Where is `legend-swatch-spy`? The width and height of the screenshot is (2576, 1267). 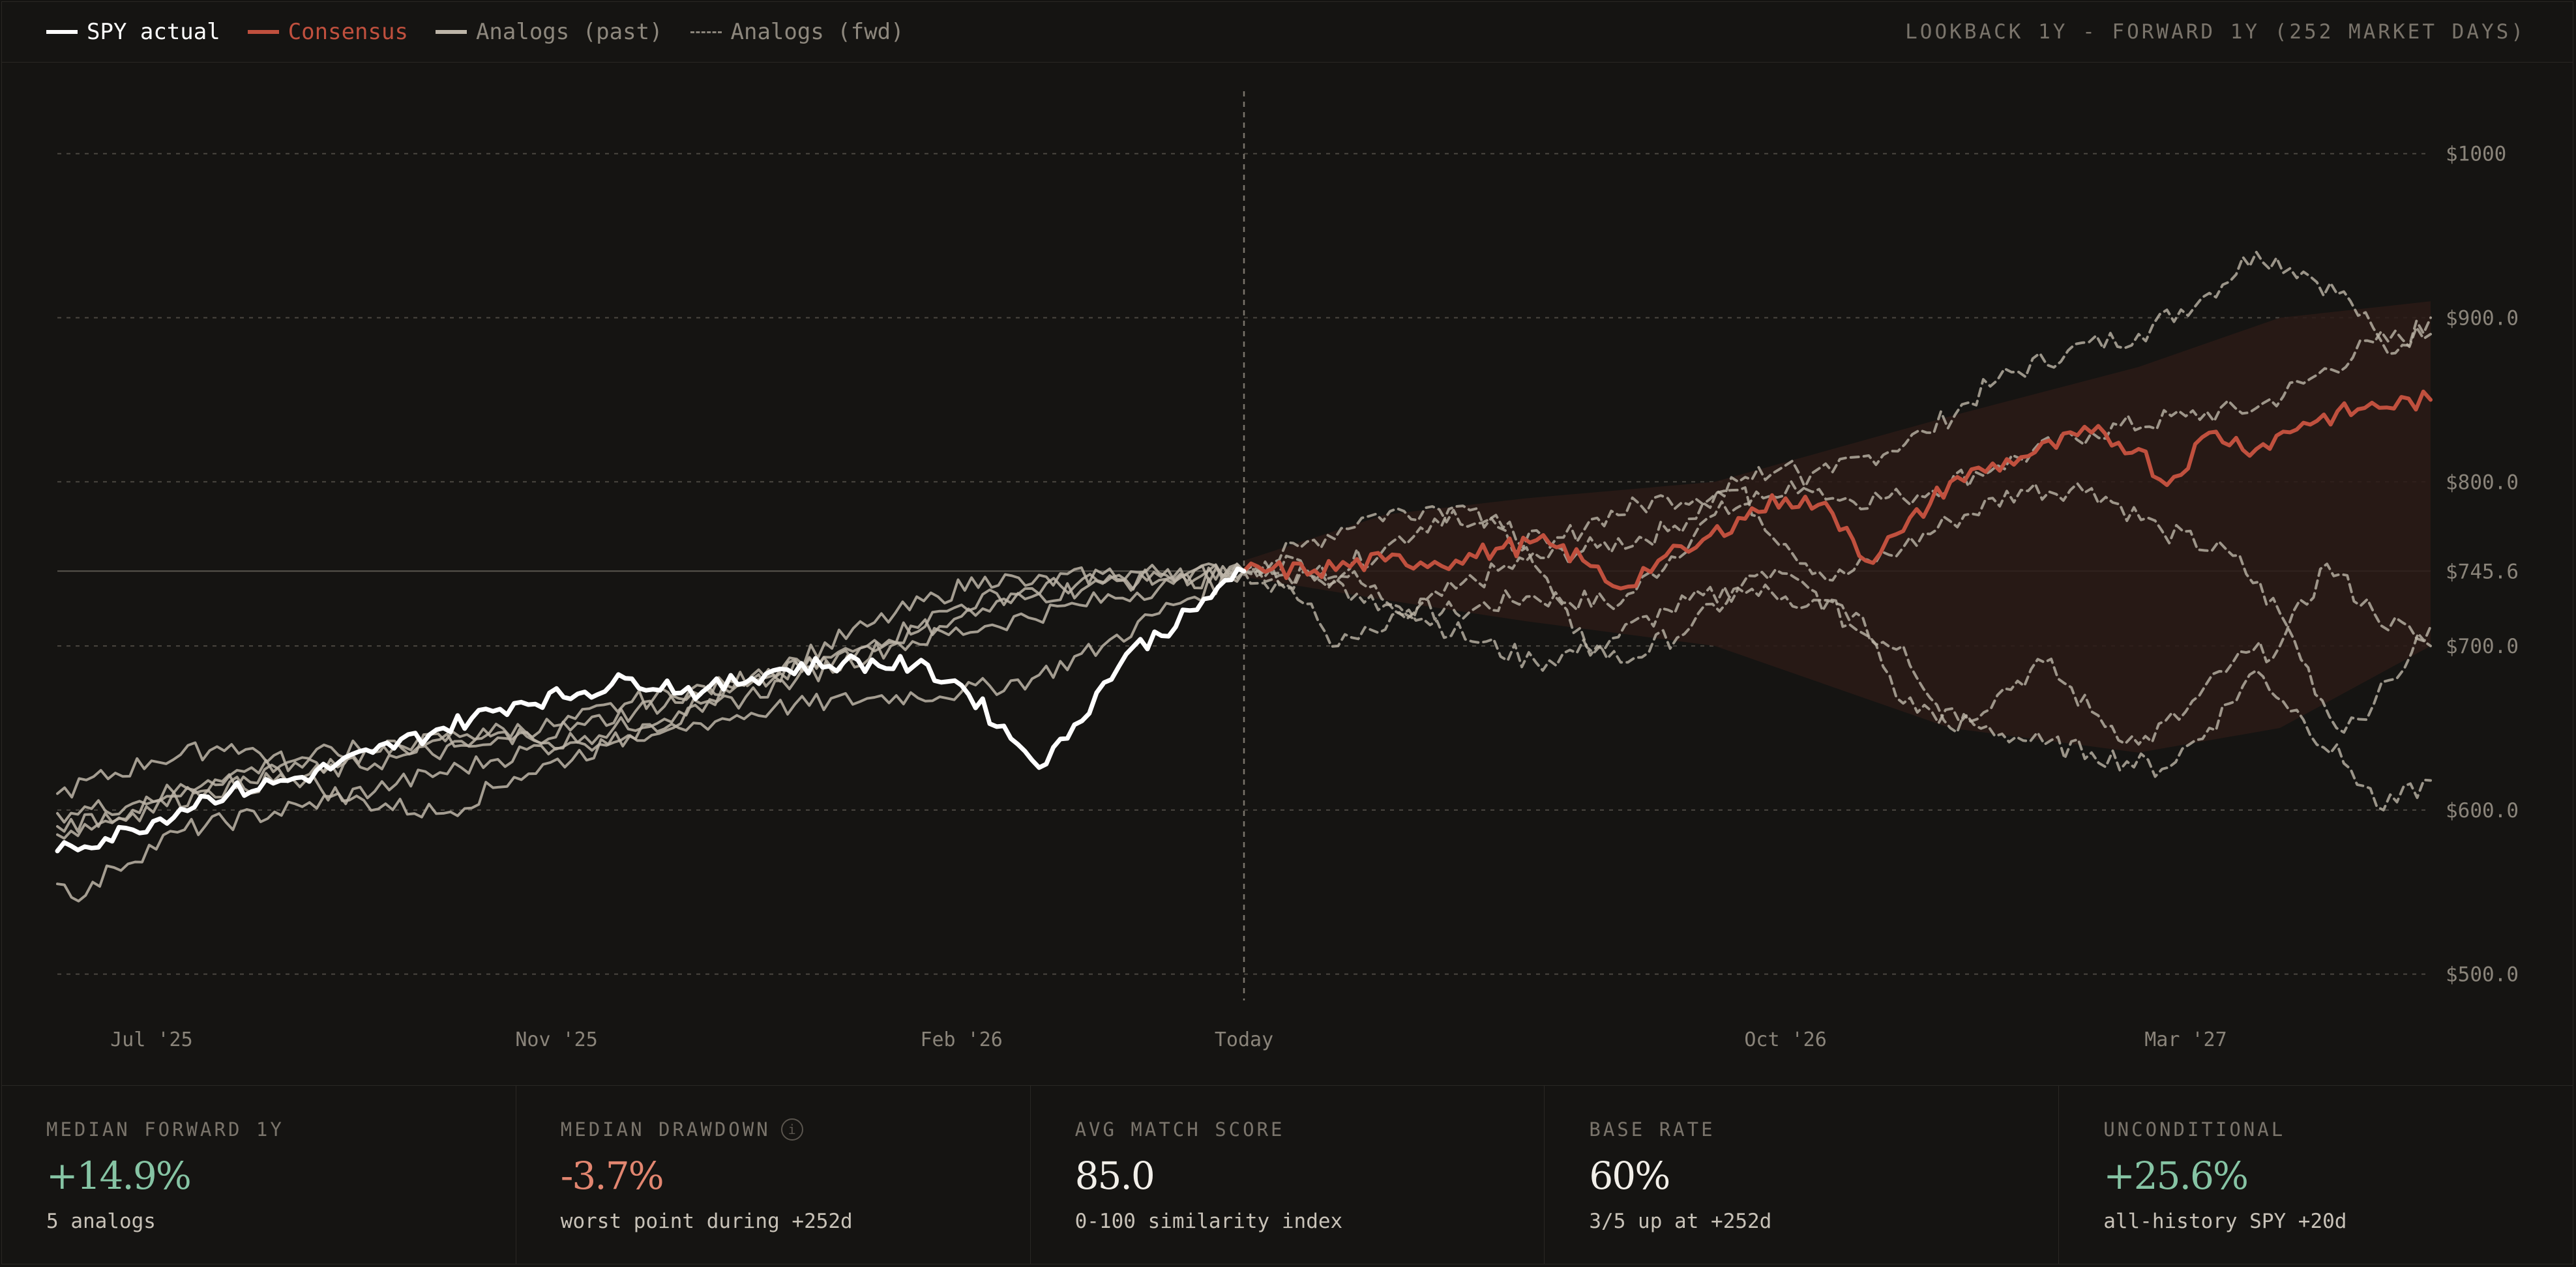
legend-swatch-spy is located at coordinates (62, 32).